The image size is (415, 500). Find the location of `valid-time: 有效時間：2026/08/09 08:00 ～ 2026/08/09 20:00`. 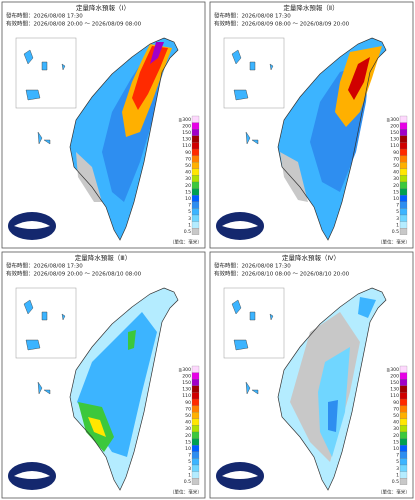

valid-time: 有效時間：2026/08/09 08:00 ～ 2026/08/09 20:00 is located at coordinates (282, 24).